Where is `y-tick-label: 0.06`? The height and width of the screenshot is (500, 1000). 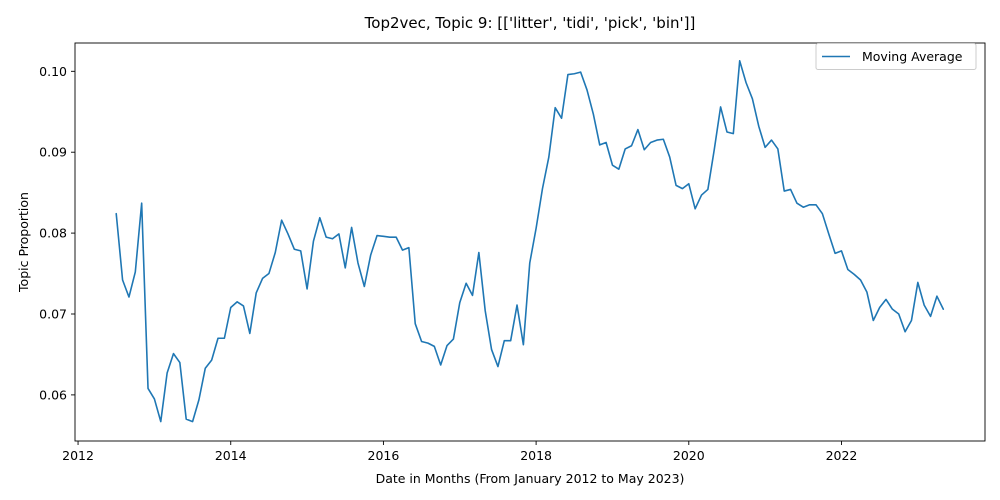
y-tick-label: 0.06 is located at coordinates (53, 394).